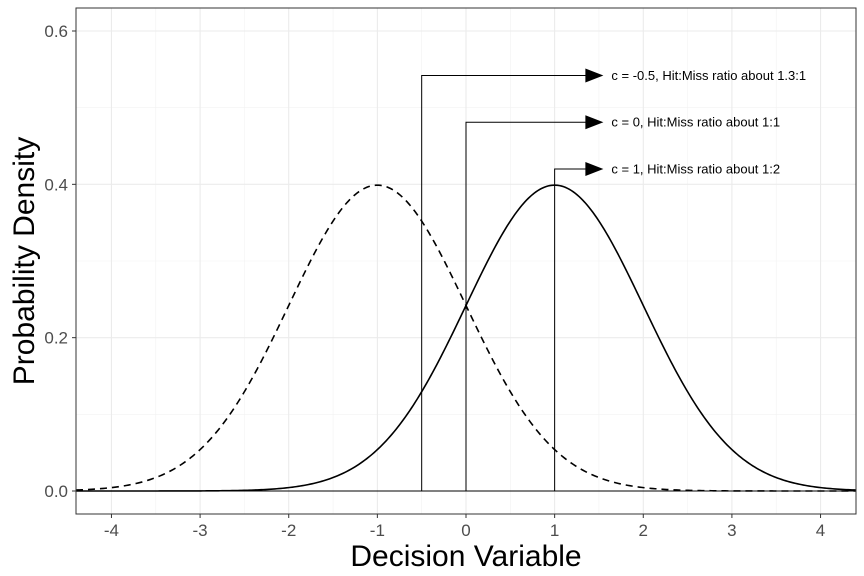  I want to click on x-tick-label: -1, so click(377, 530).